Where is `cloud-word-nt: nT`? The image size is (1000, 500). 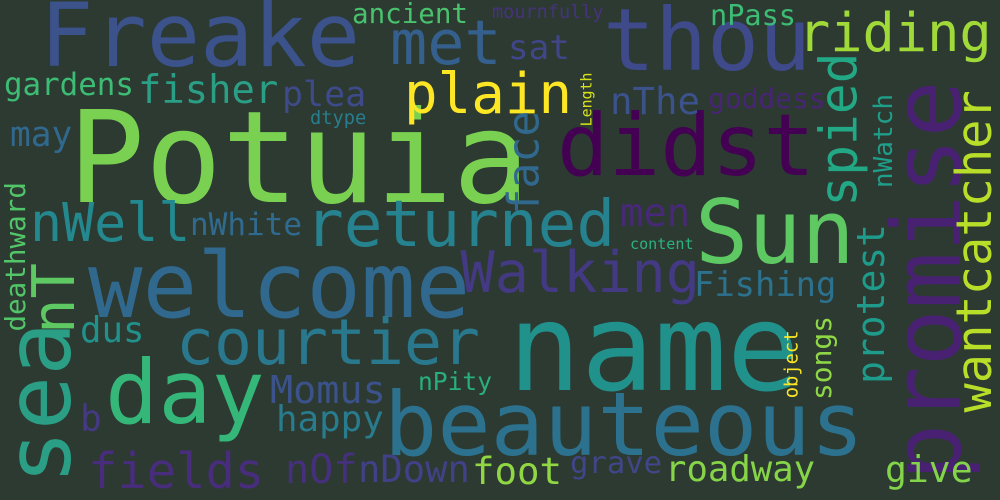
cloud-word-nt: nT is located at coordinates (53, 298).